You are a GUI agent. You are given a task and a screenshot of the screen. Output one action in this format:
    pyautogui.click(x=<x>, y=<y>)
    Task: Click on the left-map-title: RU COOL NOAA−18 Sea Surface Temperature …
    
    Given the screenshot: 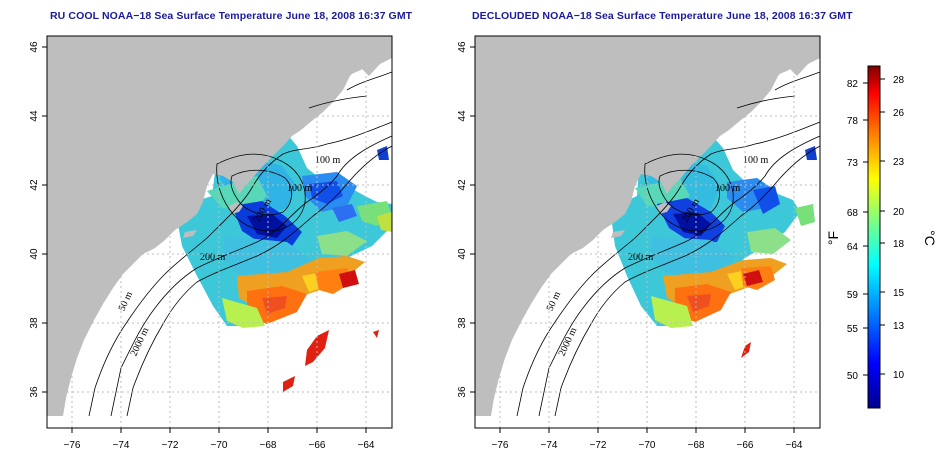 What is the action you would take?
    pyautogui.click(x=231, y=16)
    